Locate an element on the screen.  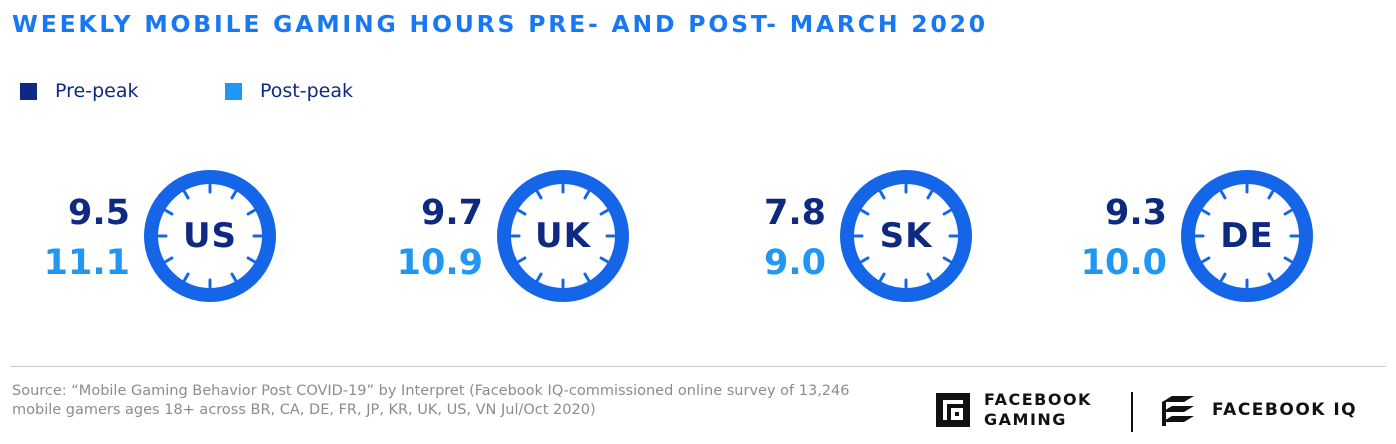
brand-divider is located at coordinates (1132, 412).